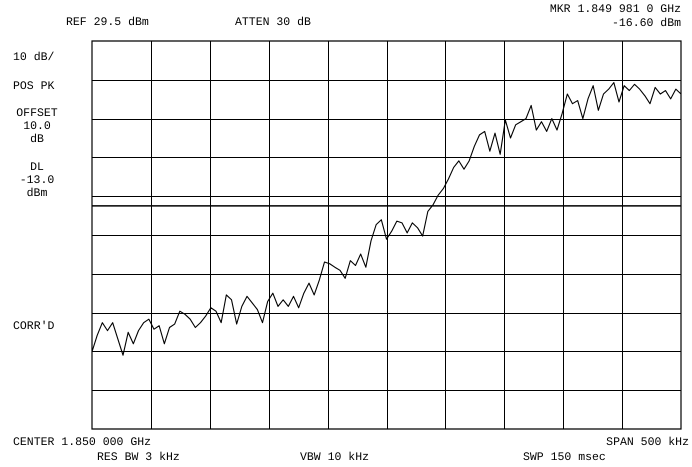  I want to click on text: REF 29.5 dBm, so click(107, 22).